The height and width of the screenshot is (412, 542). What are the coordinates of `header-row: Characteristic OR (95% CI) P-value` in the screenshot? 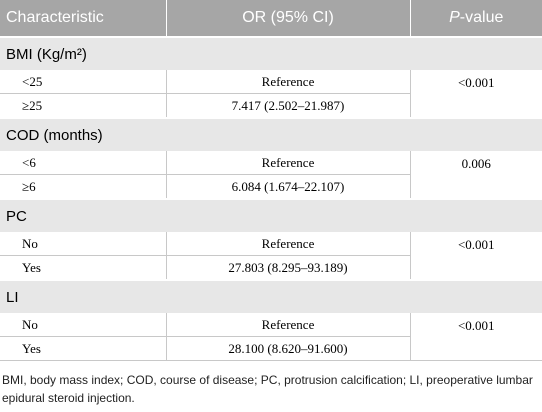 It's located at (271, 19).